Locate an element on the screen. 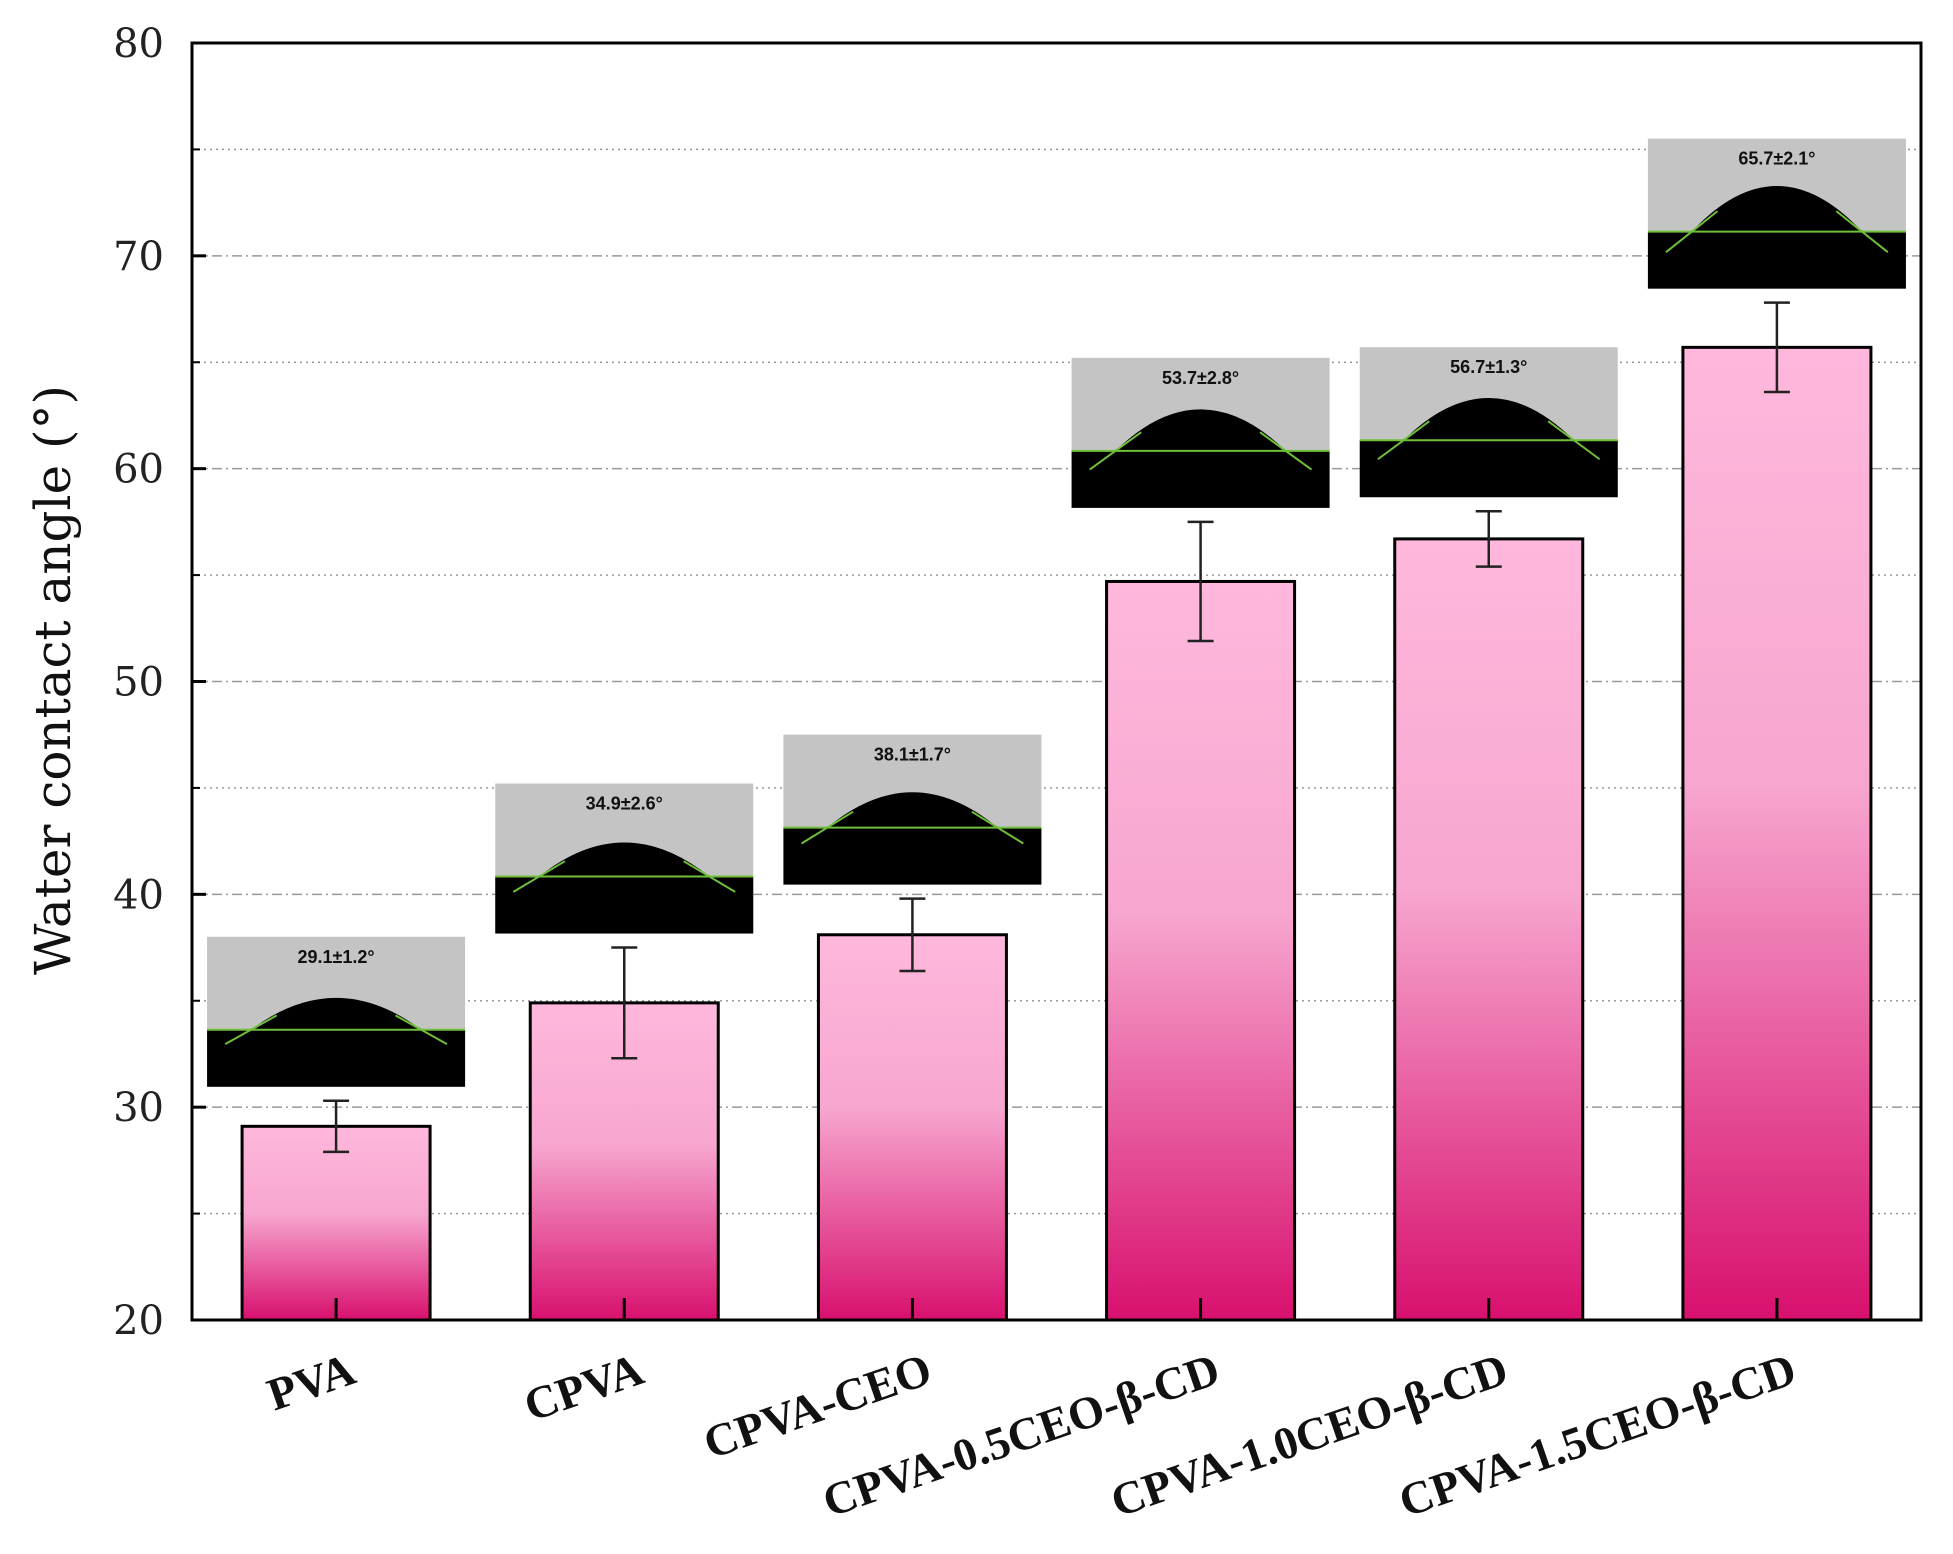 This screenshot has height=1554, width=1953. inset-angle-label: 38.1±1.7° is located at coordinates (912, 755).